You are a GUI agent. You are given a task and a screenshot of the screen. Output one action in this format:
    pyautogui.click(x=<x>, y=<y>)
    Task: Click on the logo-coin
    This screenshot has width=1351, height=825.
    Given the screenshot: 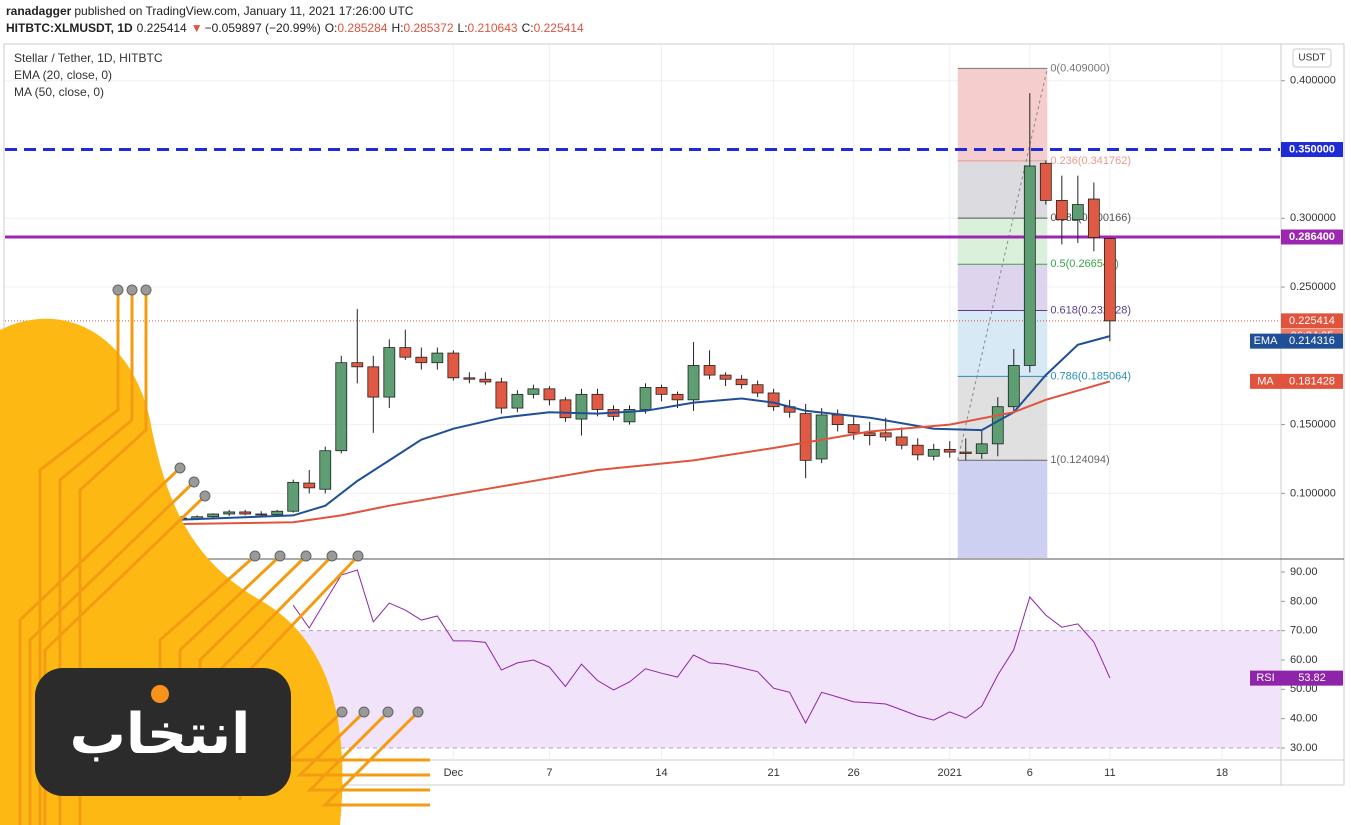 What is the action you would take?
    pyautogui.click(x=160, y=694)
    